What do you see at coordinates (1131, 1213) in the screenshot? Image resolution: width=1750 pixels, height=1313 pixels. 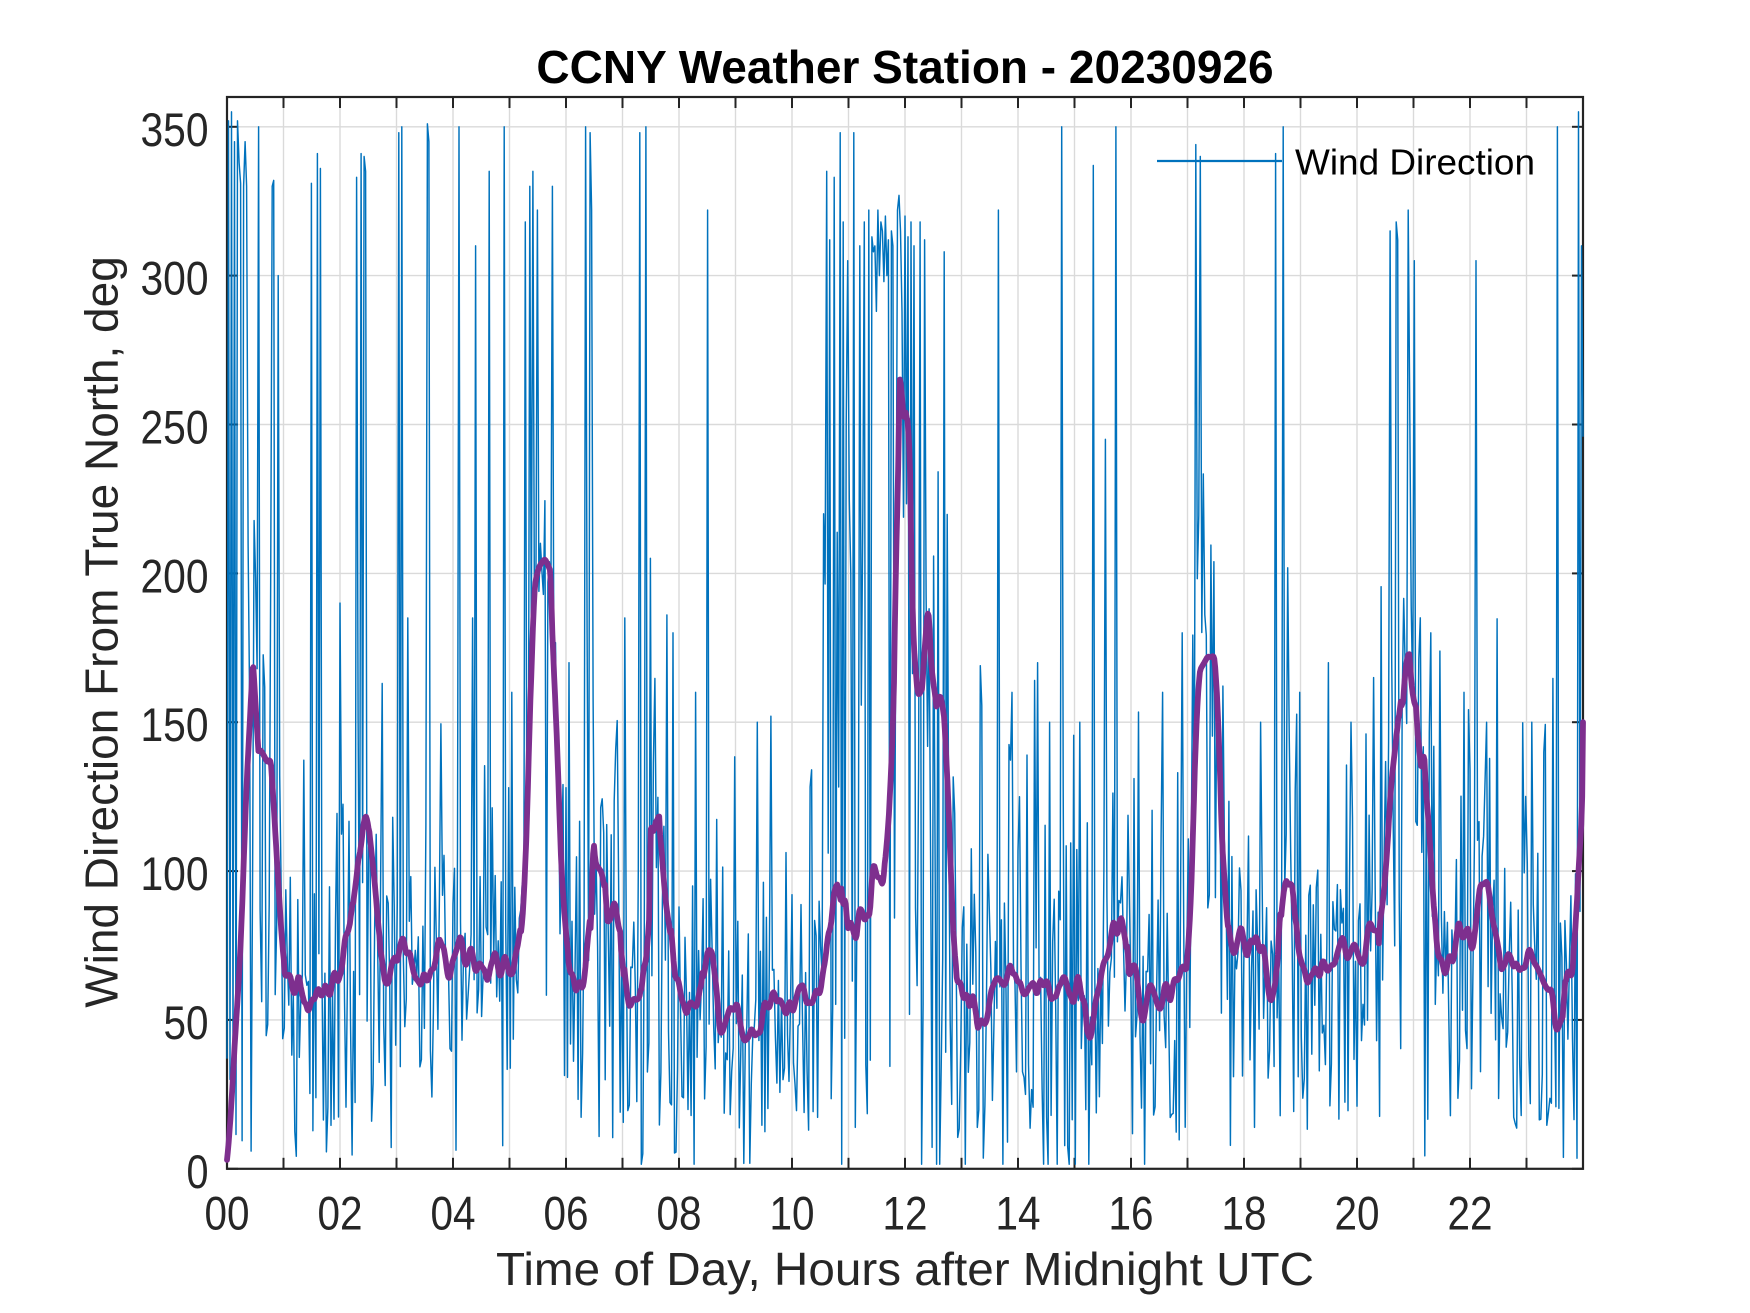 I see `svg-text: 16` at bounding box center [1131, 1213].